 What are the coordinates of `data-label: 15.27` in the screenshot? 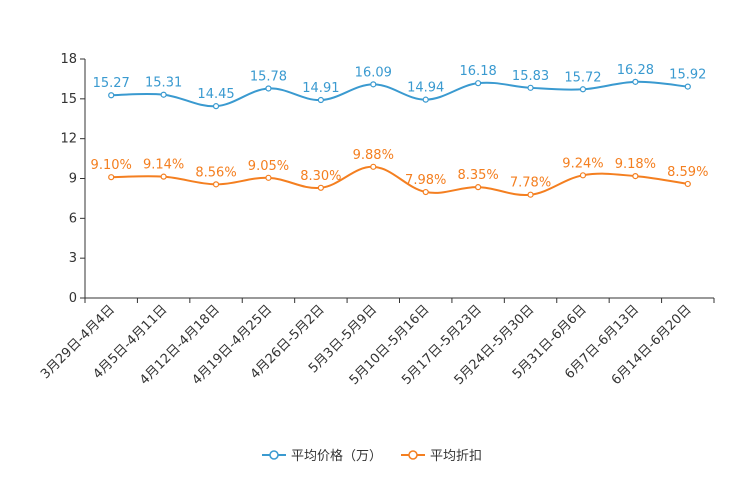 It's located at (111, 83).